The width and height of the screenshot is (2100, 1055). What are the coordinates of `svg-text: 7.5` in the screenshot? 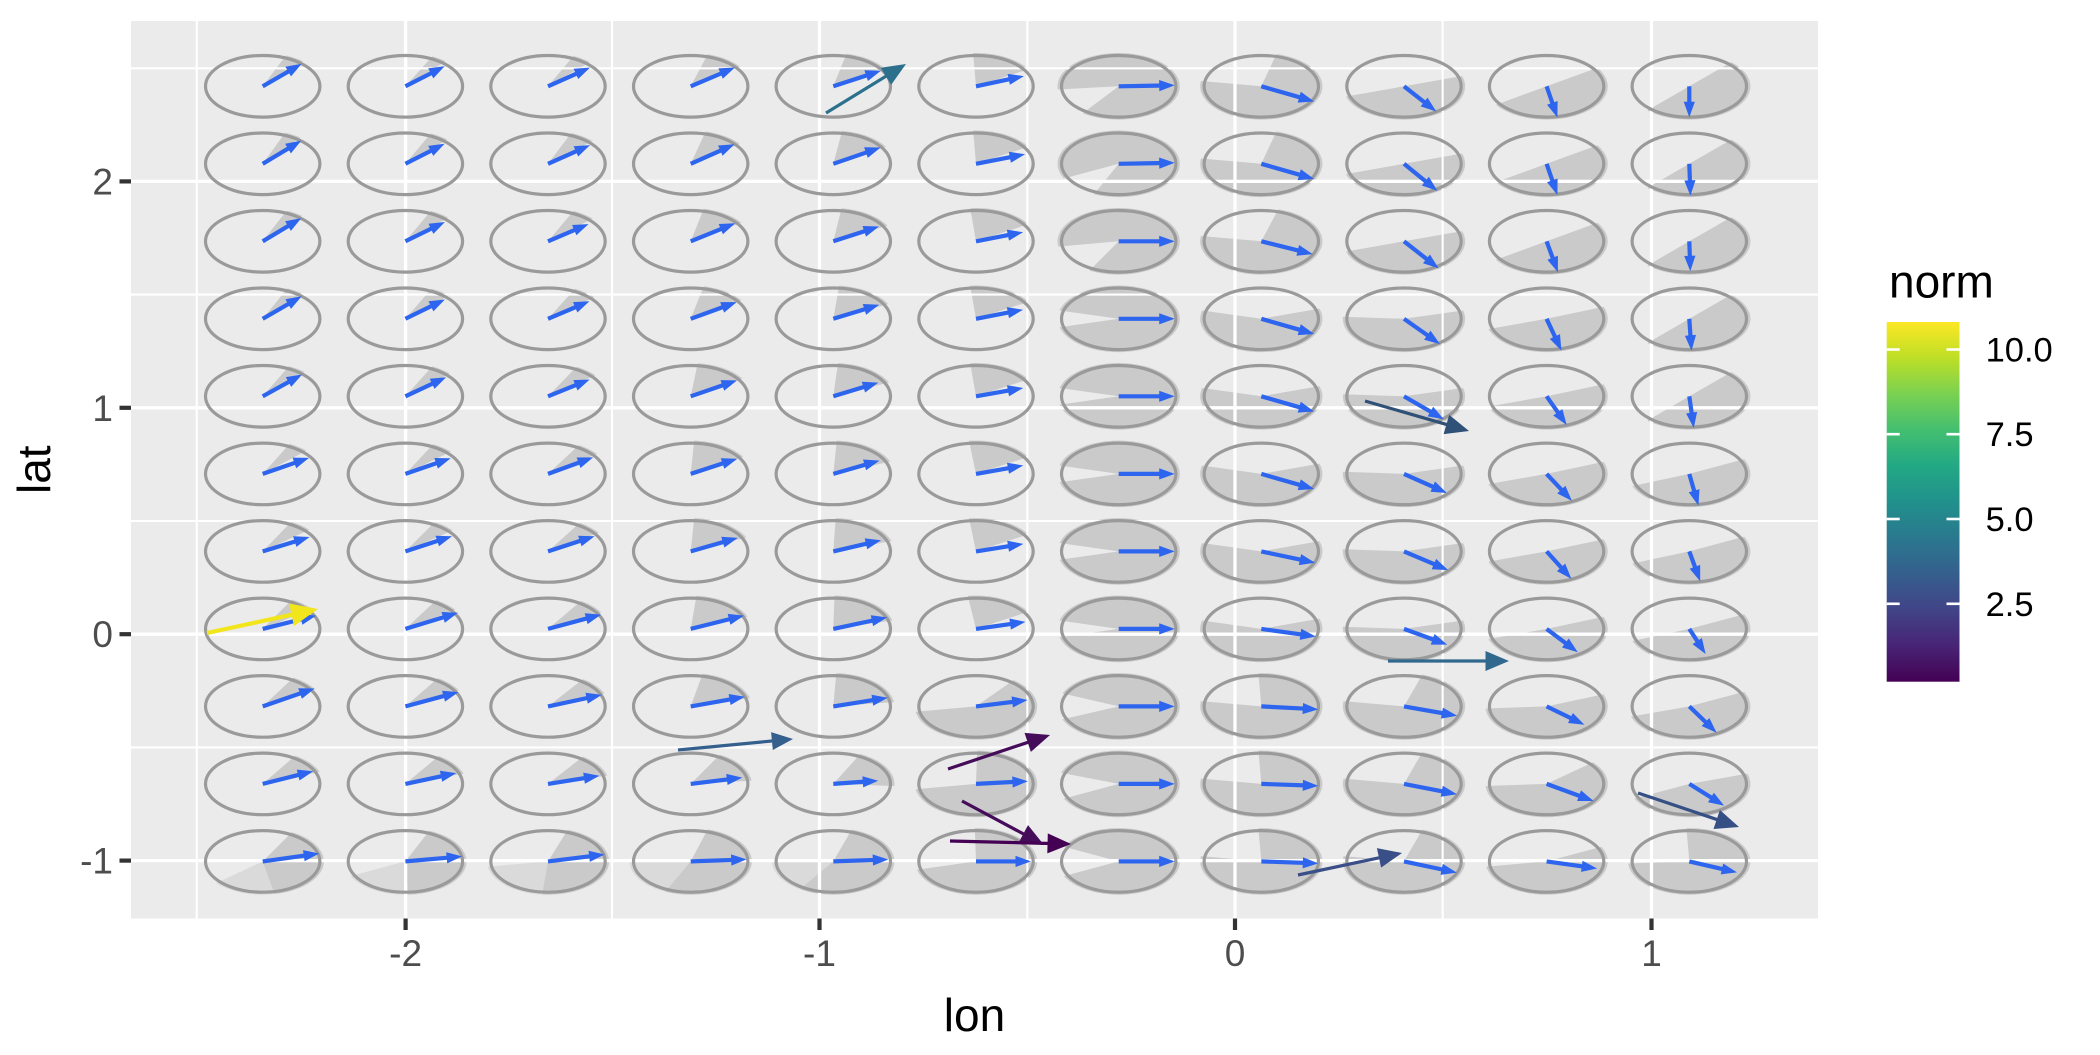 It's located at (2010, 435).